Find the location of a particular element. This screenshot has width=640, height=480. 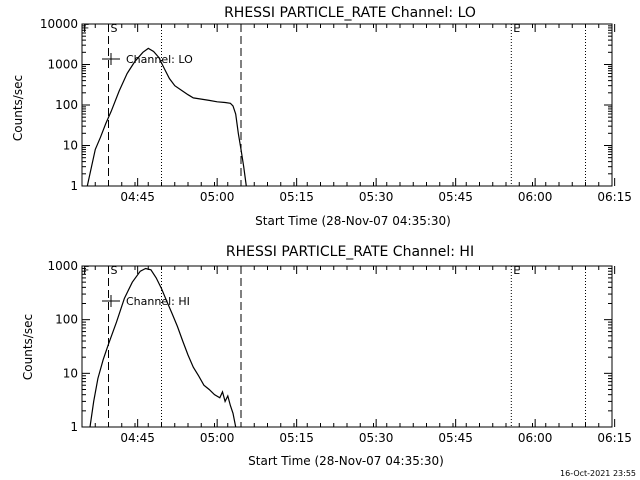

y-tick-label: 10000 is located at coordinates (59, 24).